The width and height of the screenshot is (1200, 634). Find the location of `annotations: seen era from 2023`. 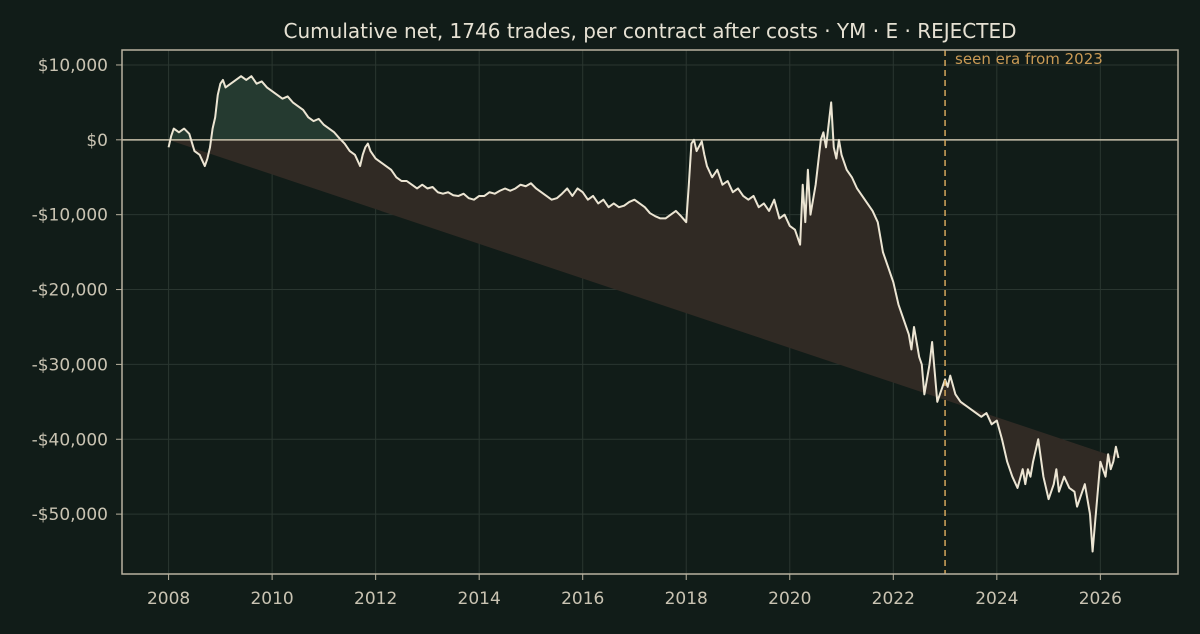

annotations: seen era from 2023 is located at coordinates (1023, 312).